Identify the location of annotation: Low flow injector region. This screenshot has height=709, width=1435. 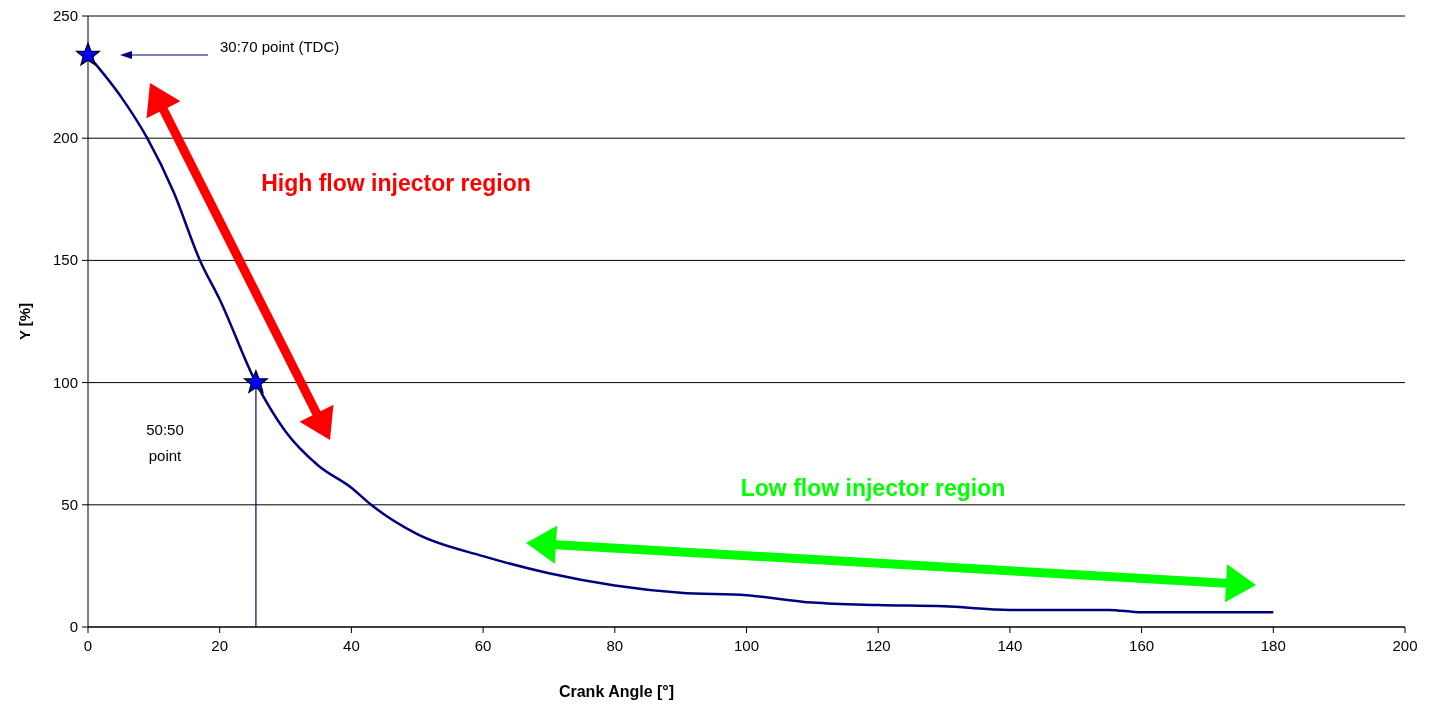
(873, 488).